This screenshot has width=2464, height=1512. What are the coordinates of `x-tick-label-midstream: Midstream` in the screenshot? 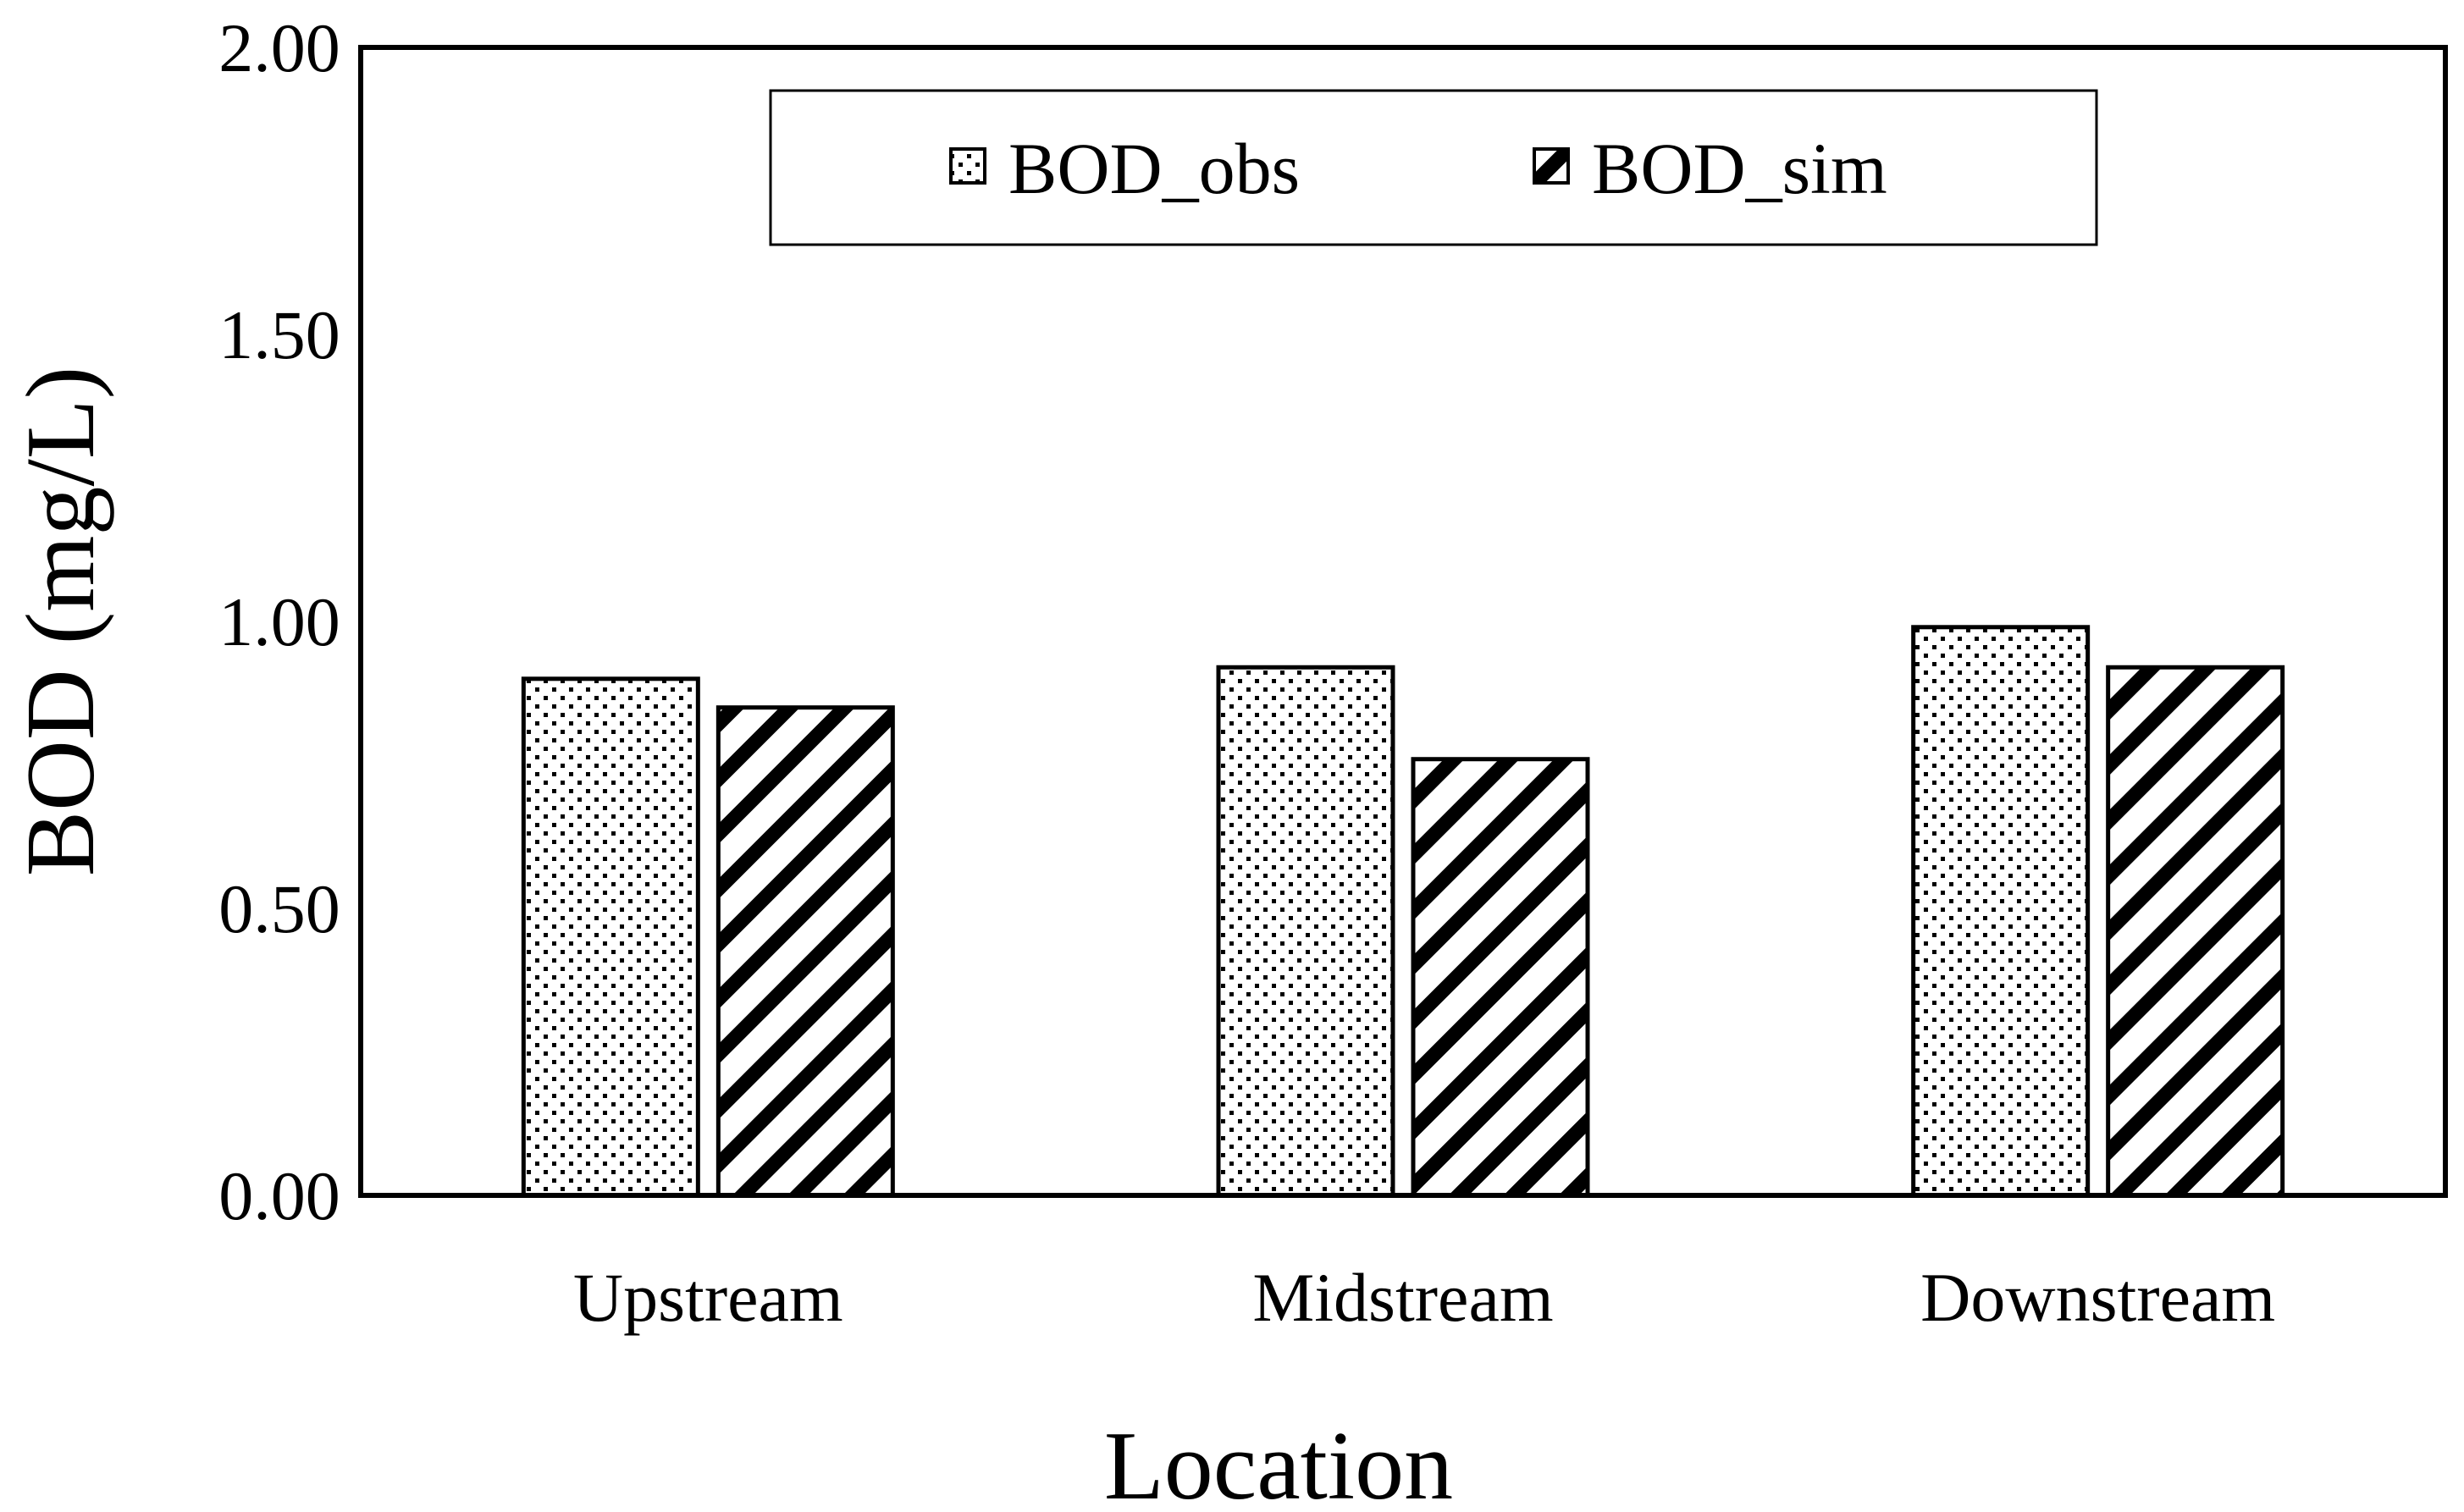 It's located at (1402, 1297).